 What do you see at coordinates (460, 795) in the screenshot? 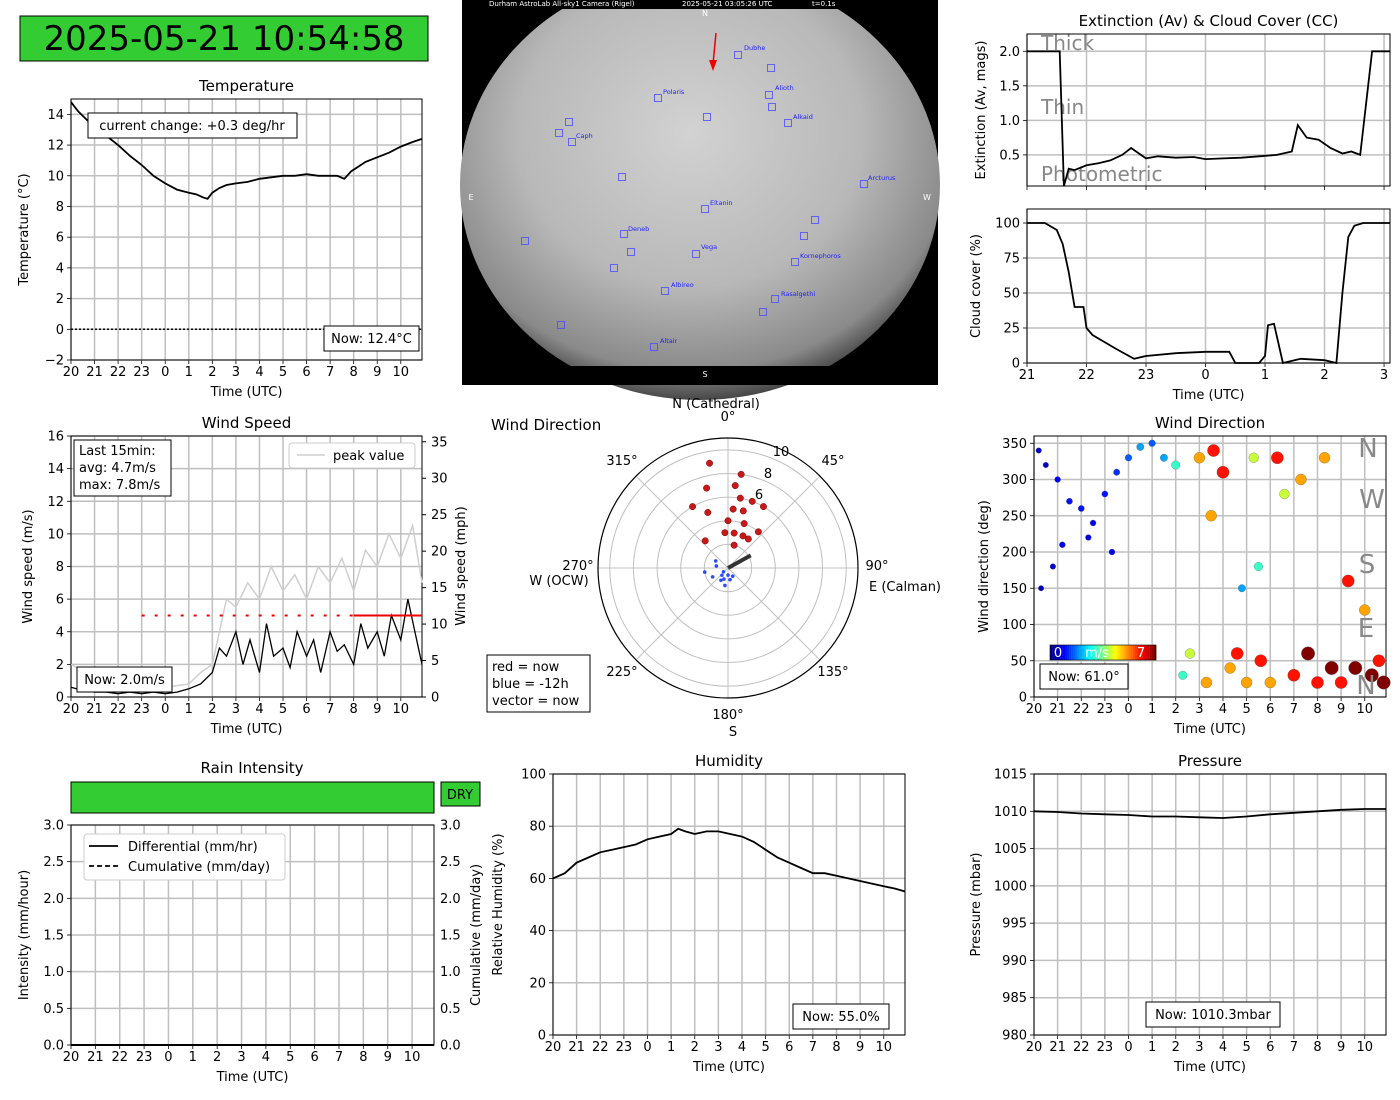
I see `rain-status-text: DRY` at bounding box center [460, 795].